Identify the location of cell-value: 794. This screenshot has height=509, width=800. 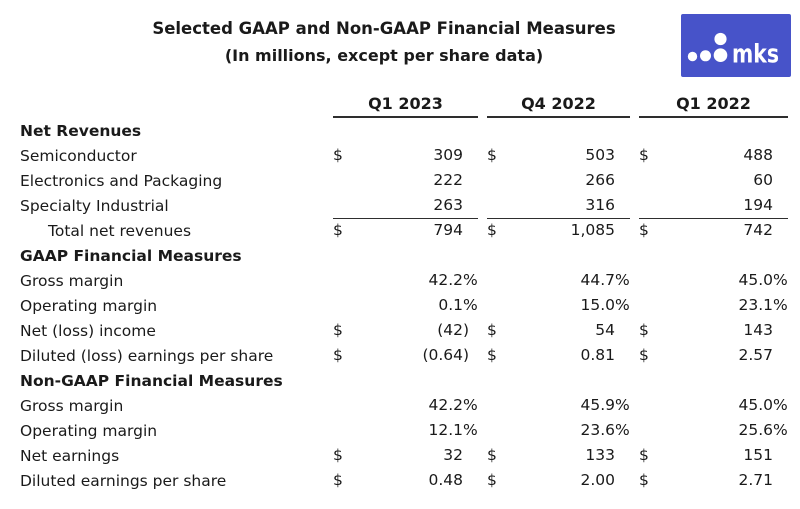
(448, 230).